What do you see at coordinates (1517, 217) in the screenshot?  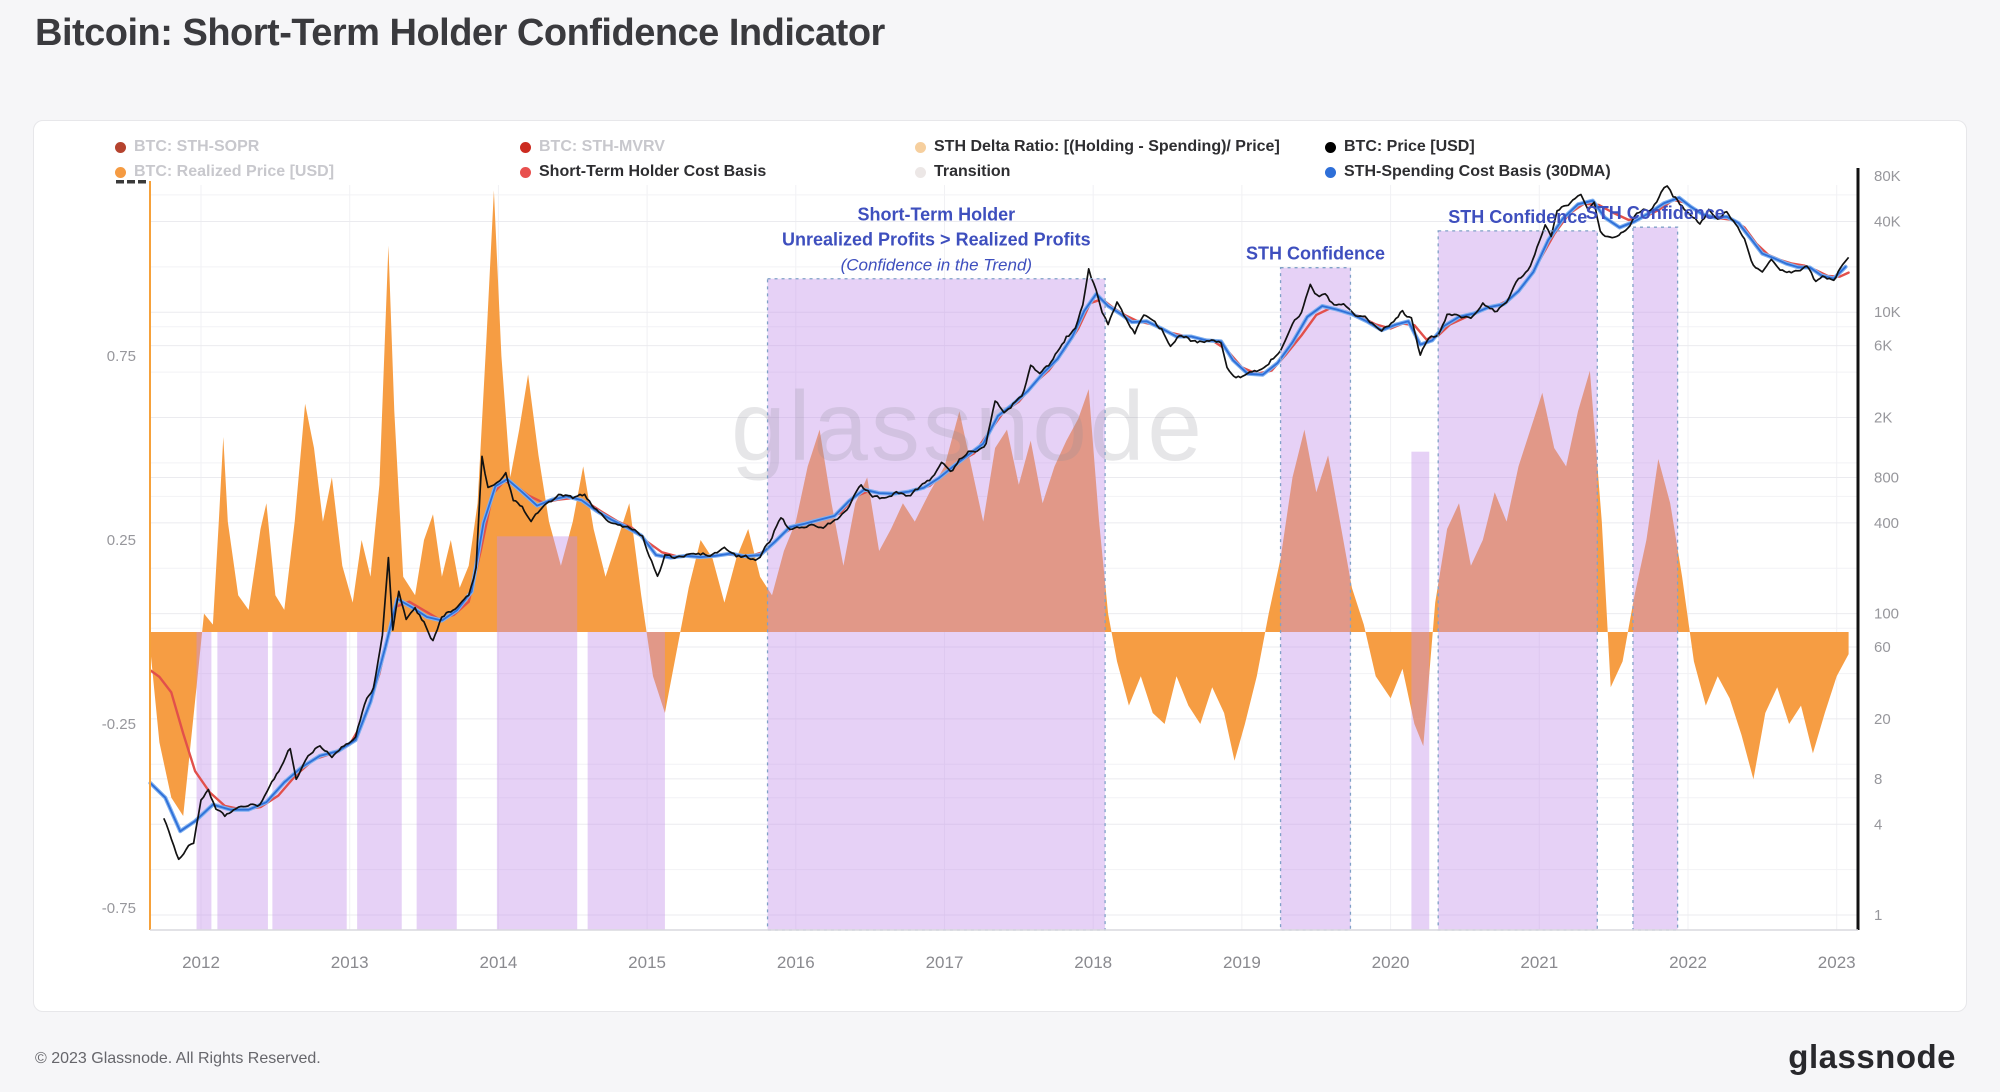 I see `annotation-label-2: STH Confidence` at bounding box center [1517, 217].